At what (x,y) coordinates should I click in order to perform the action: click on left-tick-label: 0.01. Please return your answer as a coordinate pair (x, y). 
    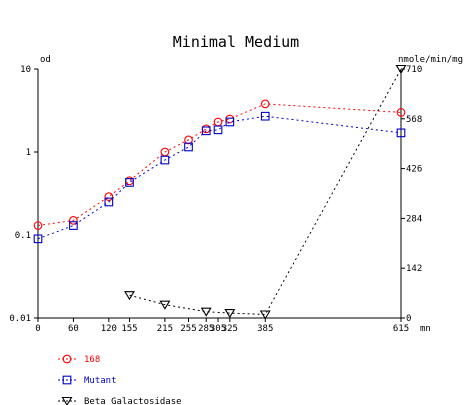
    Looking at the image, I should click on (20, 319).